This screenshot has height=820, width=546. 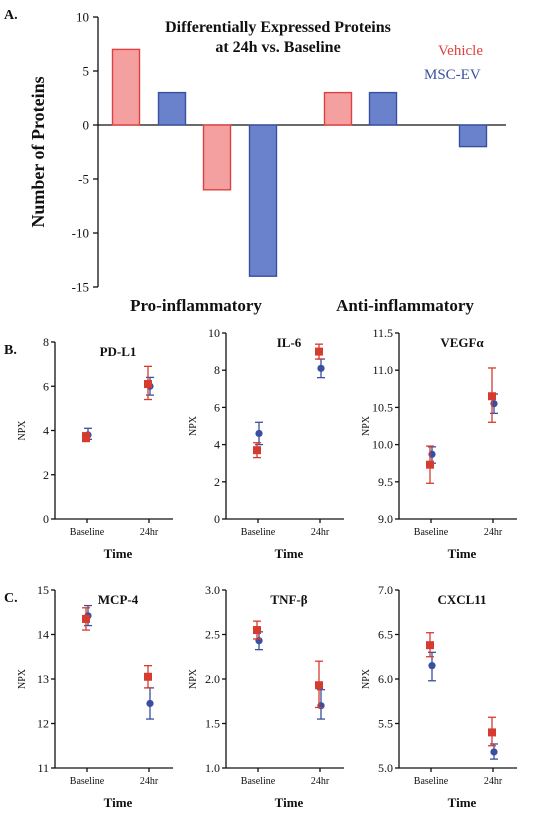 What do you see at coordinates (439, 696) in the screenshot?
I see `plot-cxcl11: 5.0 5.5 6.0 6.5 7.0 Baseline 24hr CXCL11 Time NPX` at bounding box center [439, 696].